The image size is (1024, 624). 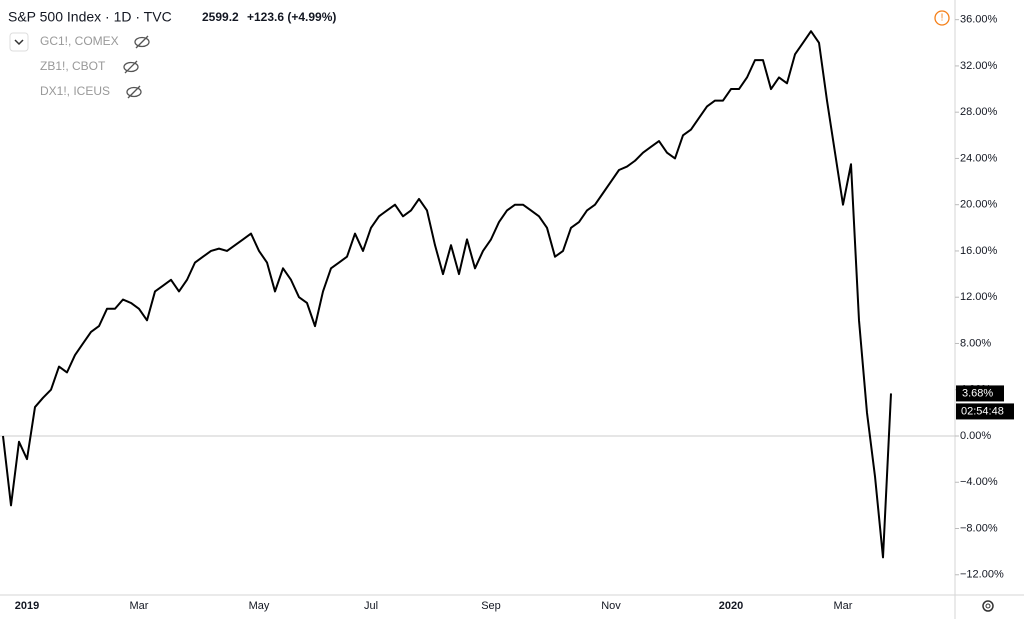 What do you see at coordinates (611, 606) in the screenshot?
I see `x-tick-label: Nov` at bounding box center [611, 606].